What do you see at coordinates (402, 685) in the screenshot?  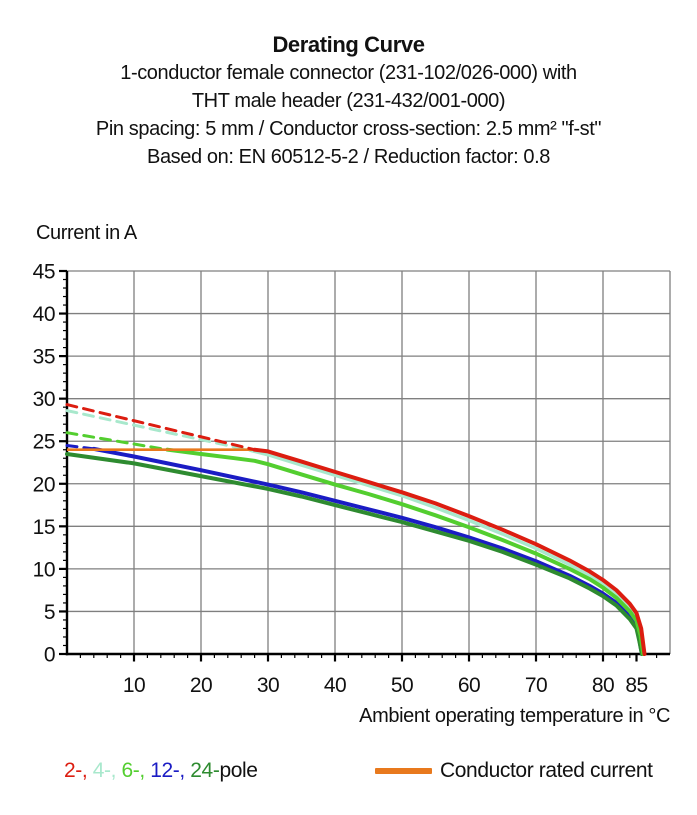 I see `x-tick-label: 50` at bounding box center [402, 685].